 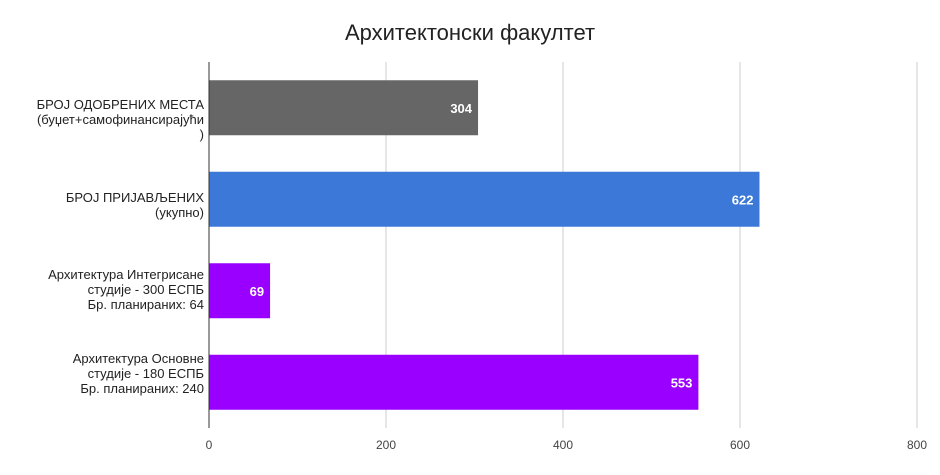 I want to click on data-label: 622, so click(x=743, y=199).